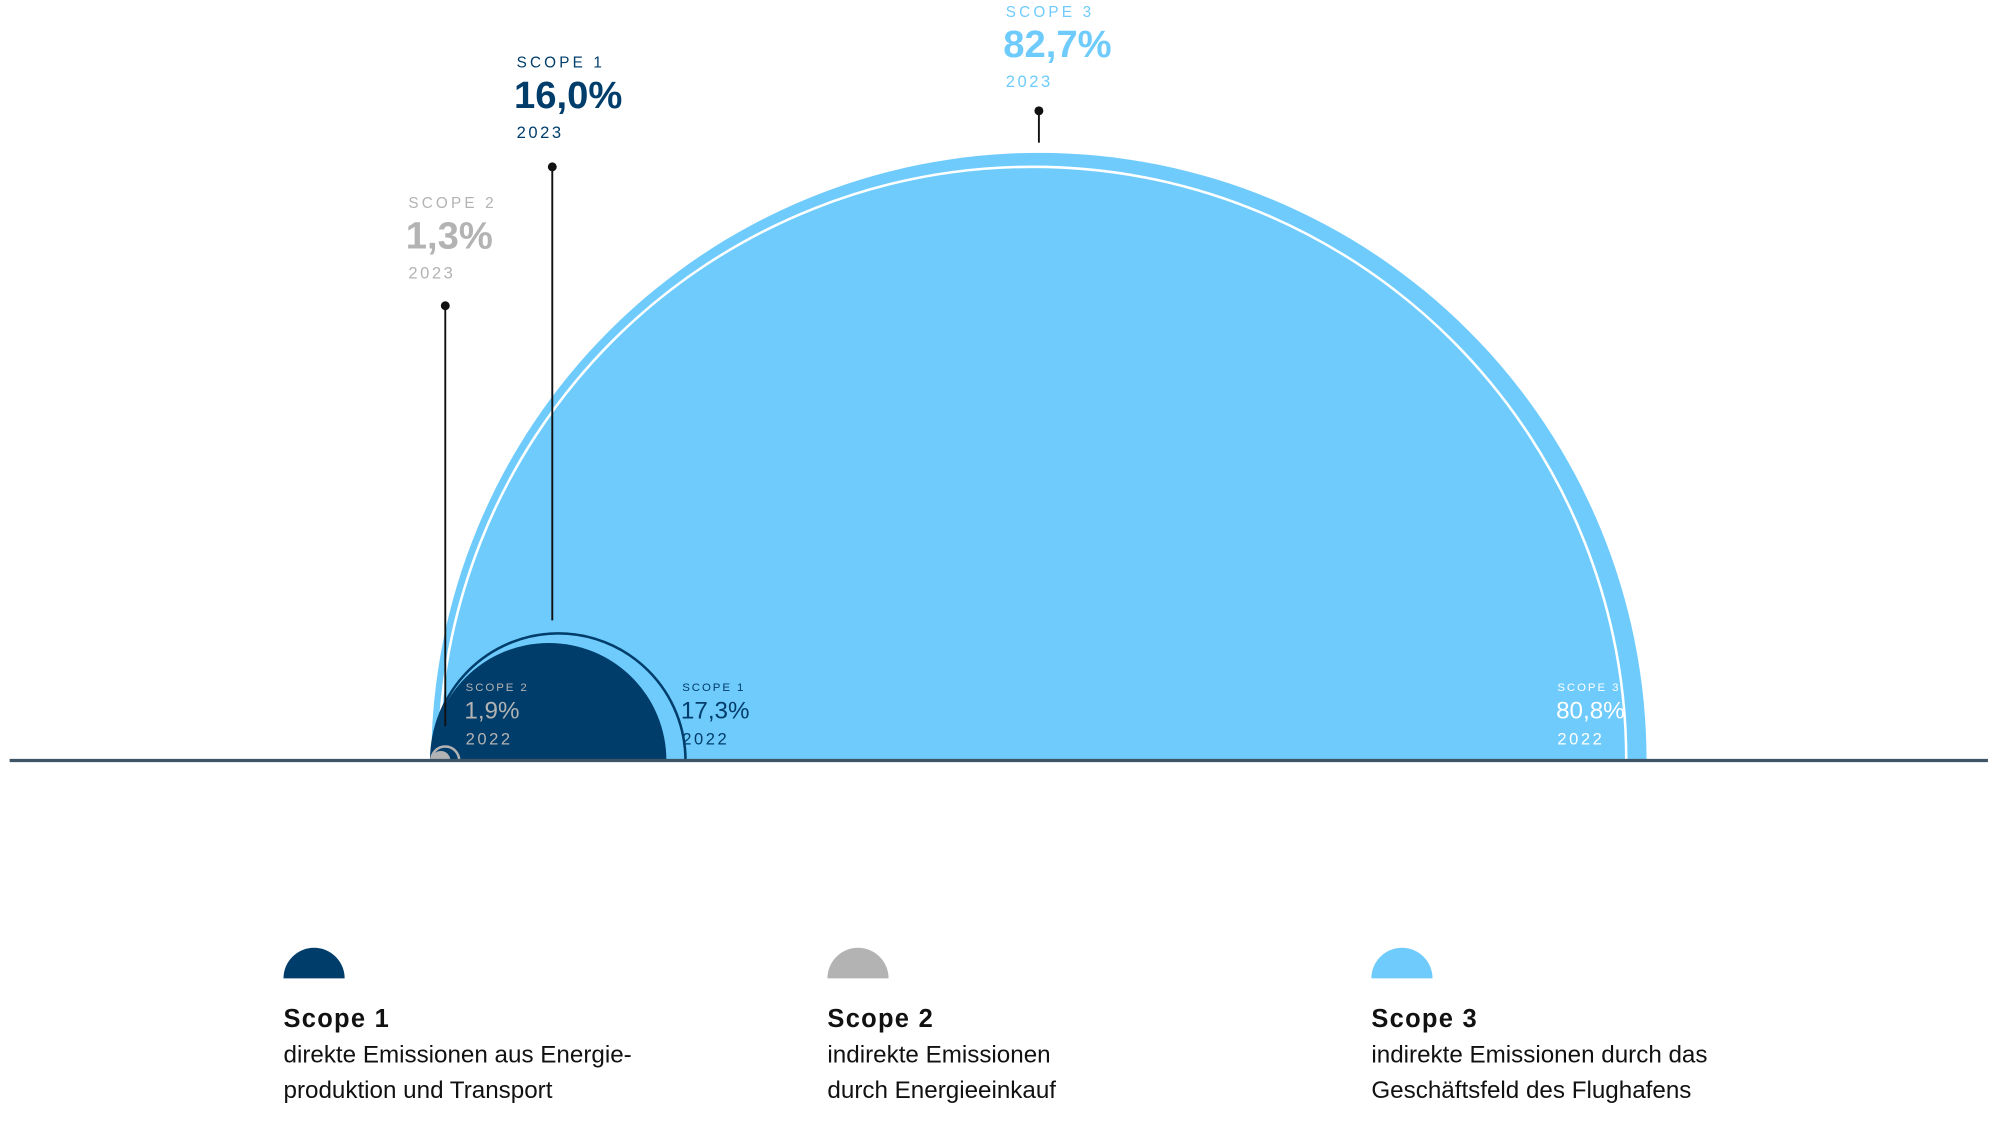 The height and width of the screenshot is (1121, 1995). I want to click on legend-name: Scope 3, so click(1424, 1019).